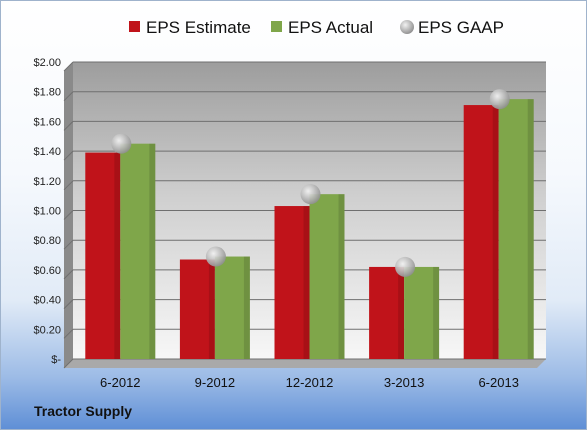  What do you see at coordinates (47, 122) in the screenshot?
I see `y-tick-label: $1.60` at bounding box center [47, 122].